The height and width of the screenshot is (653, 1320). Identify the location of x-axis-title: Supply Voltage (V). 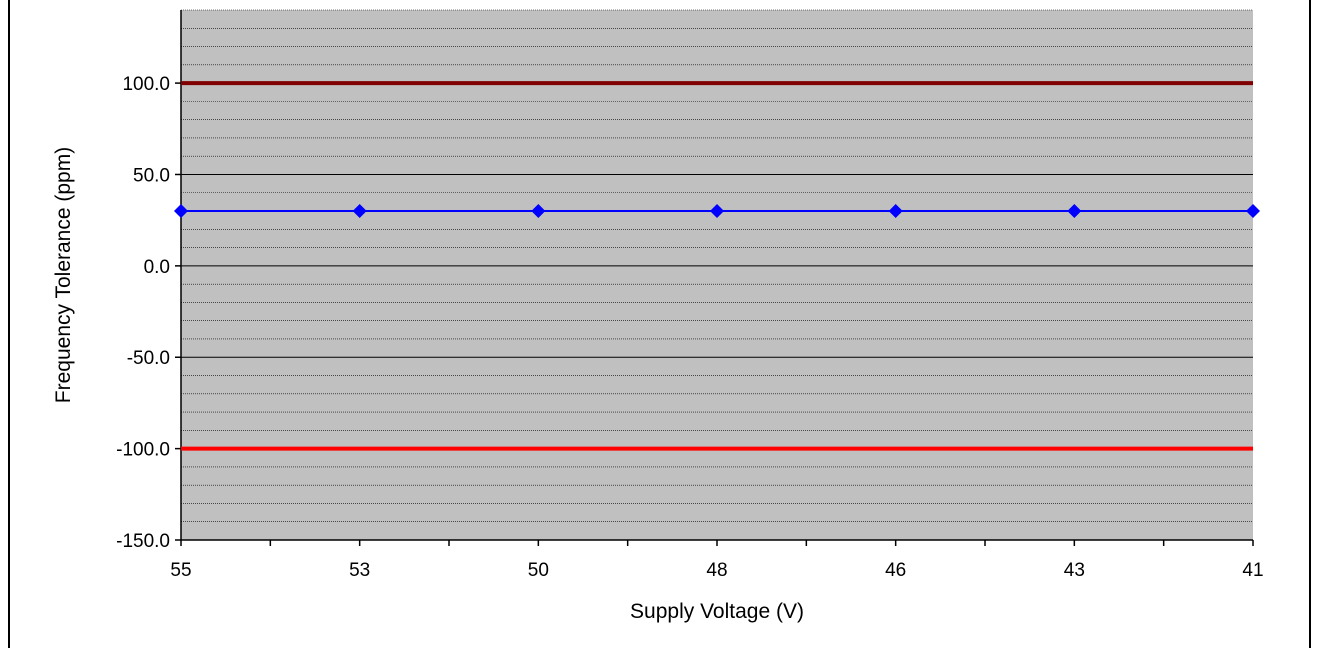
(717, 611).